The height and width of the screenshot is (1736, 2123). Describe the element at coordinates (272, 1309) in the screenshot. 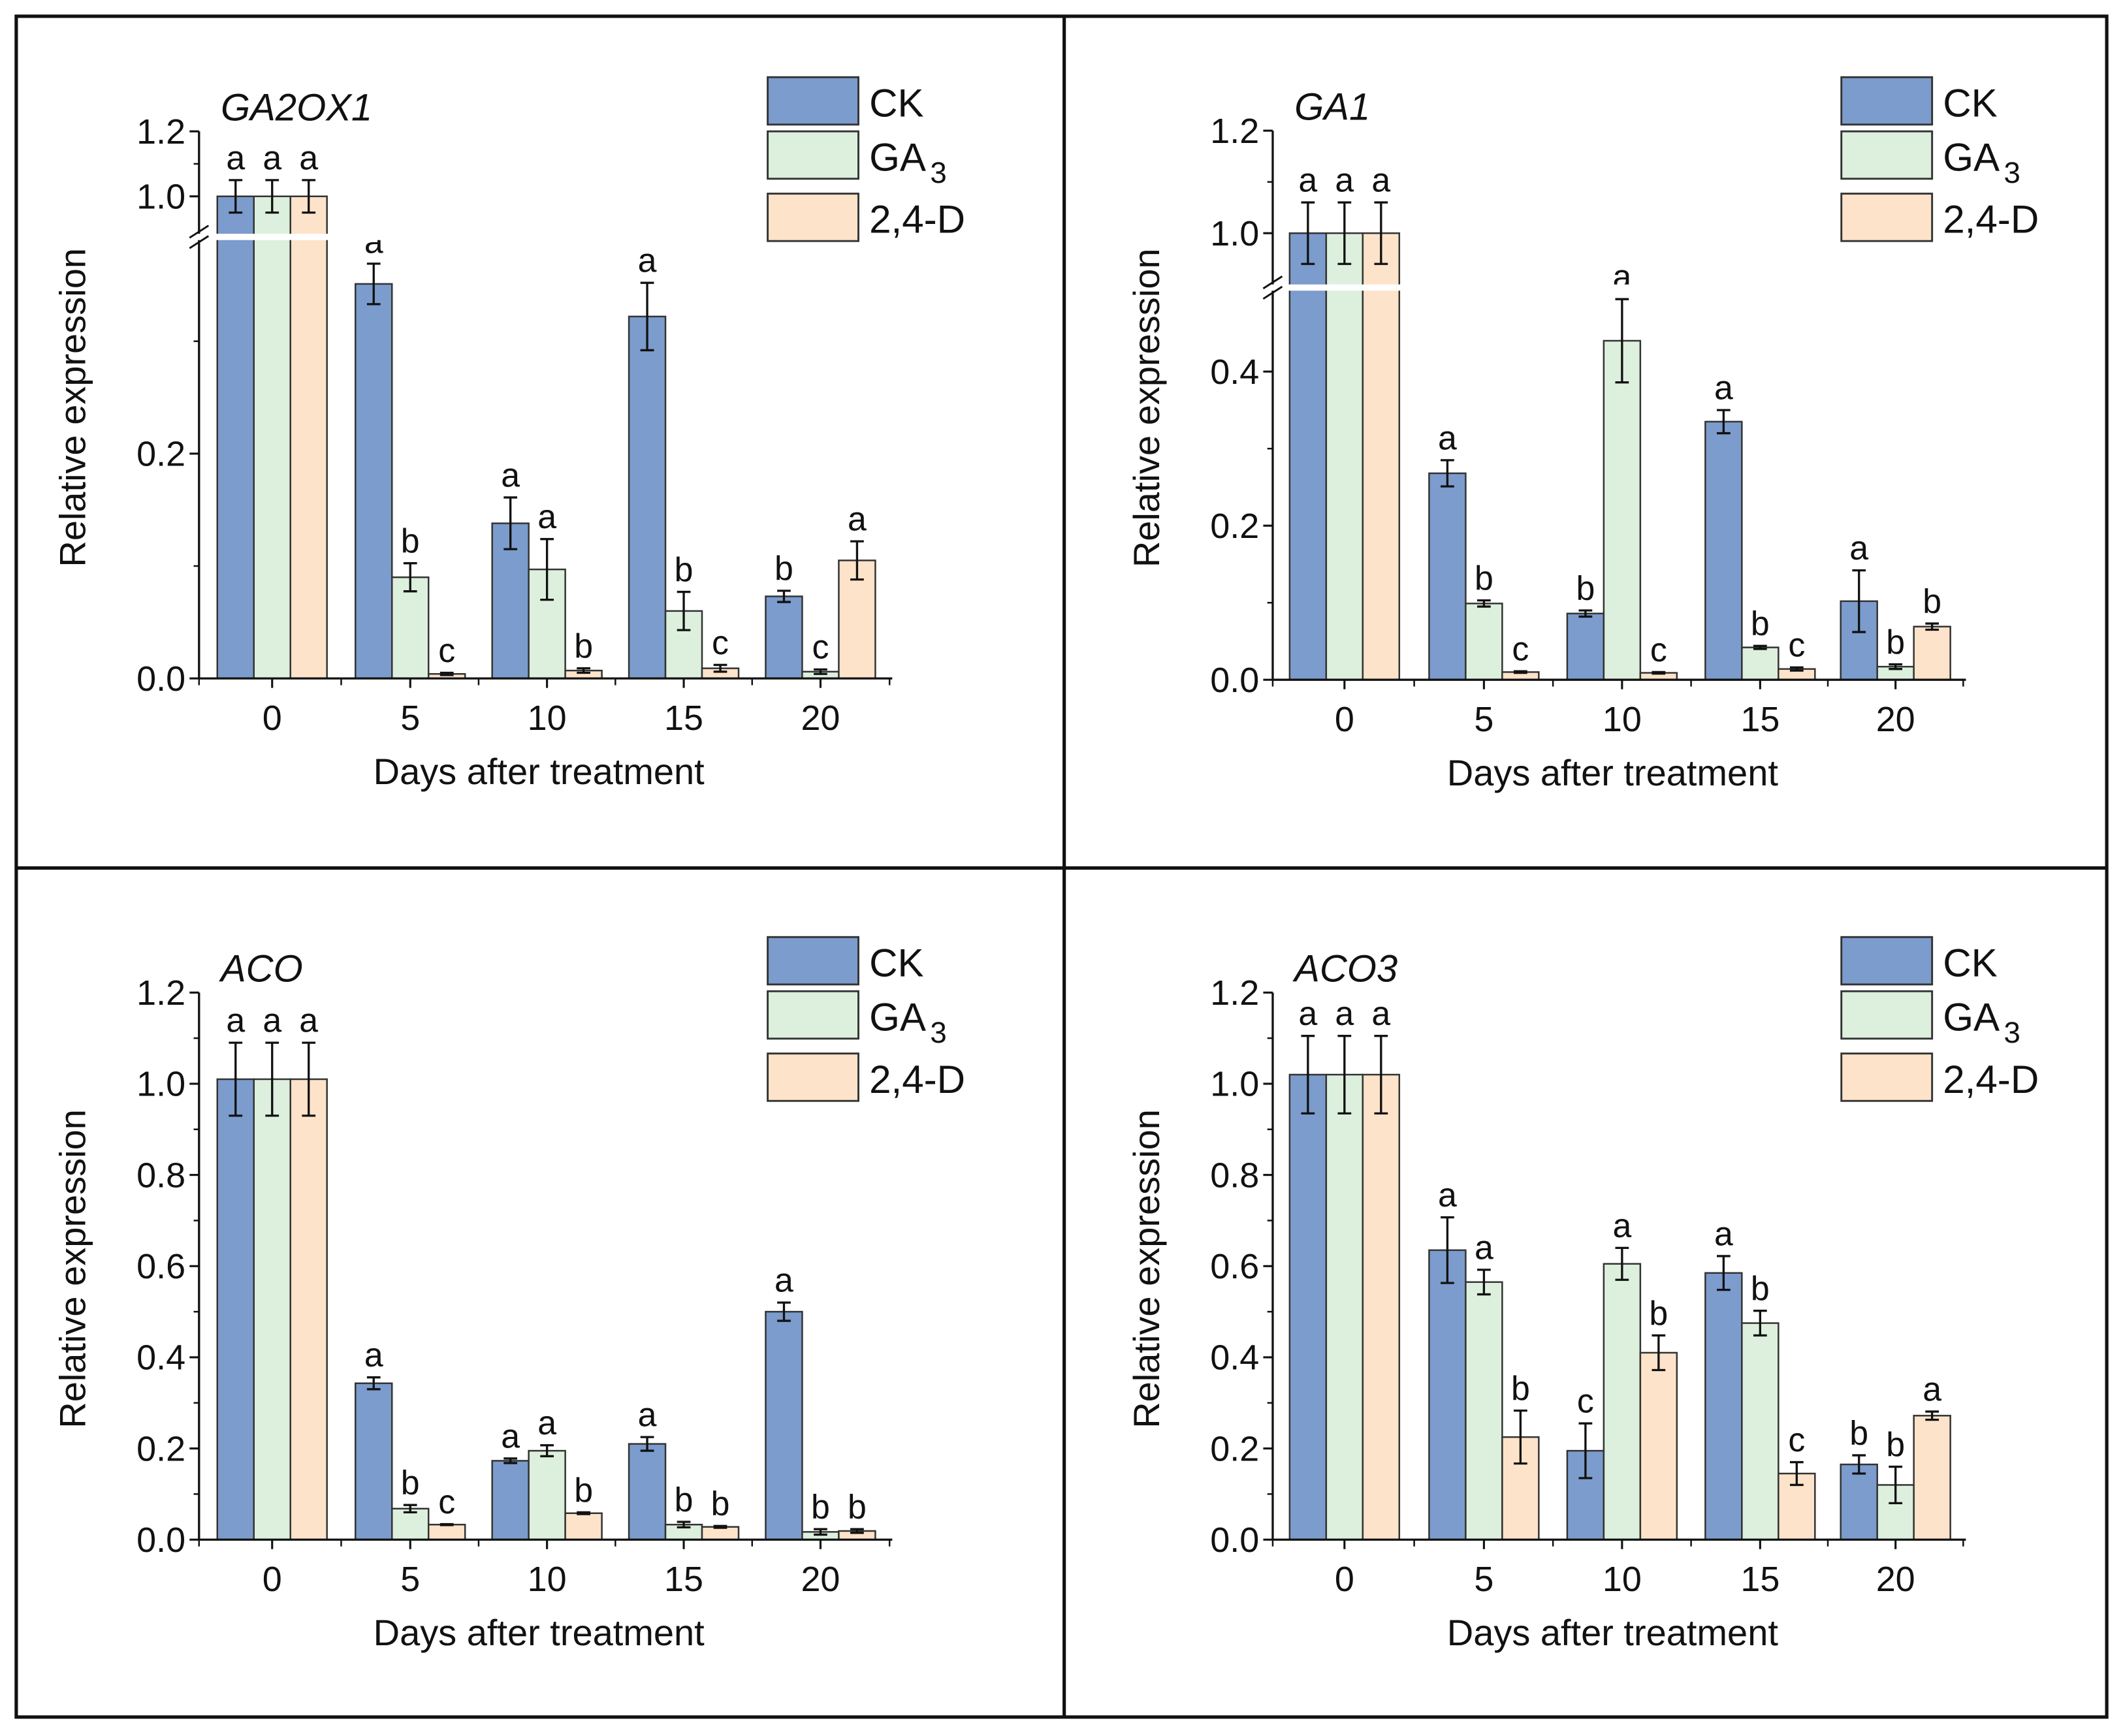

I see `bar-ga3-day0` at that location.